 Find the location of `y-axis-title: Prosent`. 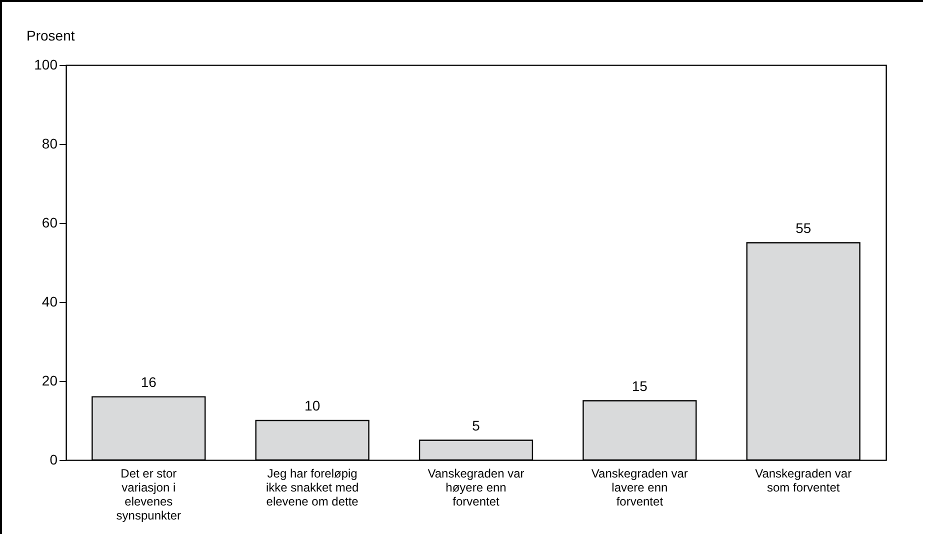

y-axis-title: Prosent is located at coordinates (50, 36).